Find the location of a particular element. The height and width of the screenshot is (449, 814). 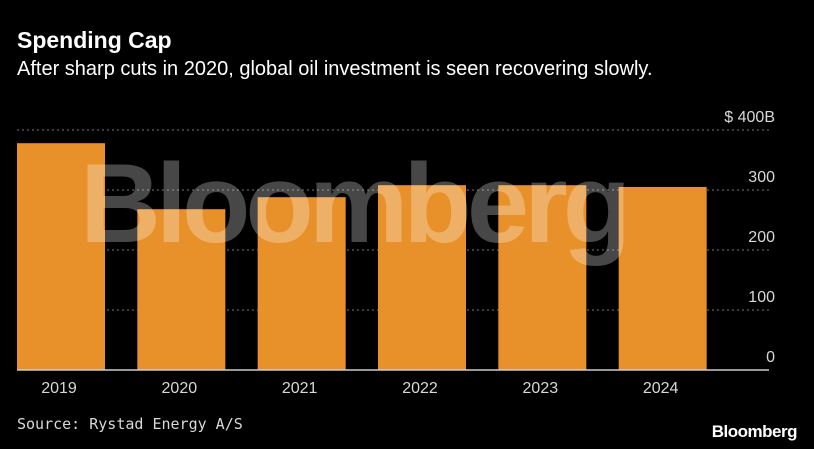

y-tick-label: 100 is located at coordinates (761, 297).